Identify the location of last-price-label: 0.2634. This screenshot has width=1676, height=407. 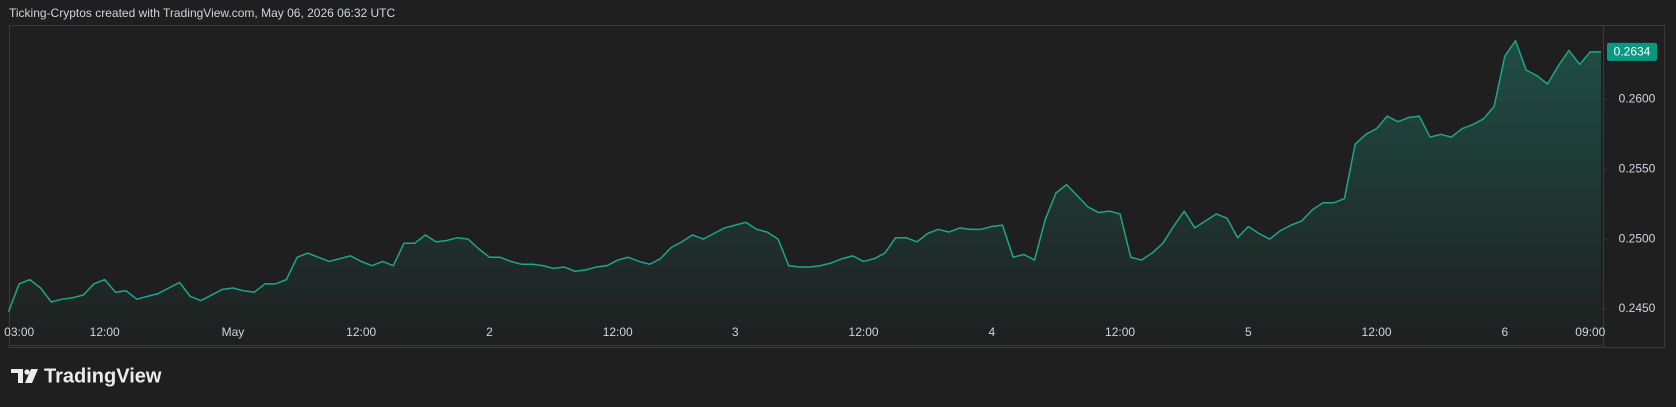
(1632, 52).